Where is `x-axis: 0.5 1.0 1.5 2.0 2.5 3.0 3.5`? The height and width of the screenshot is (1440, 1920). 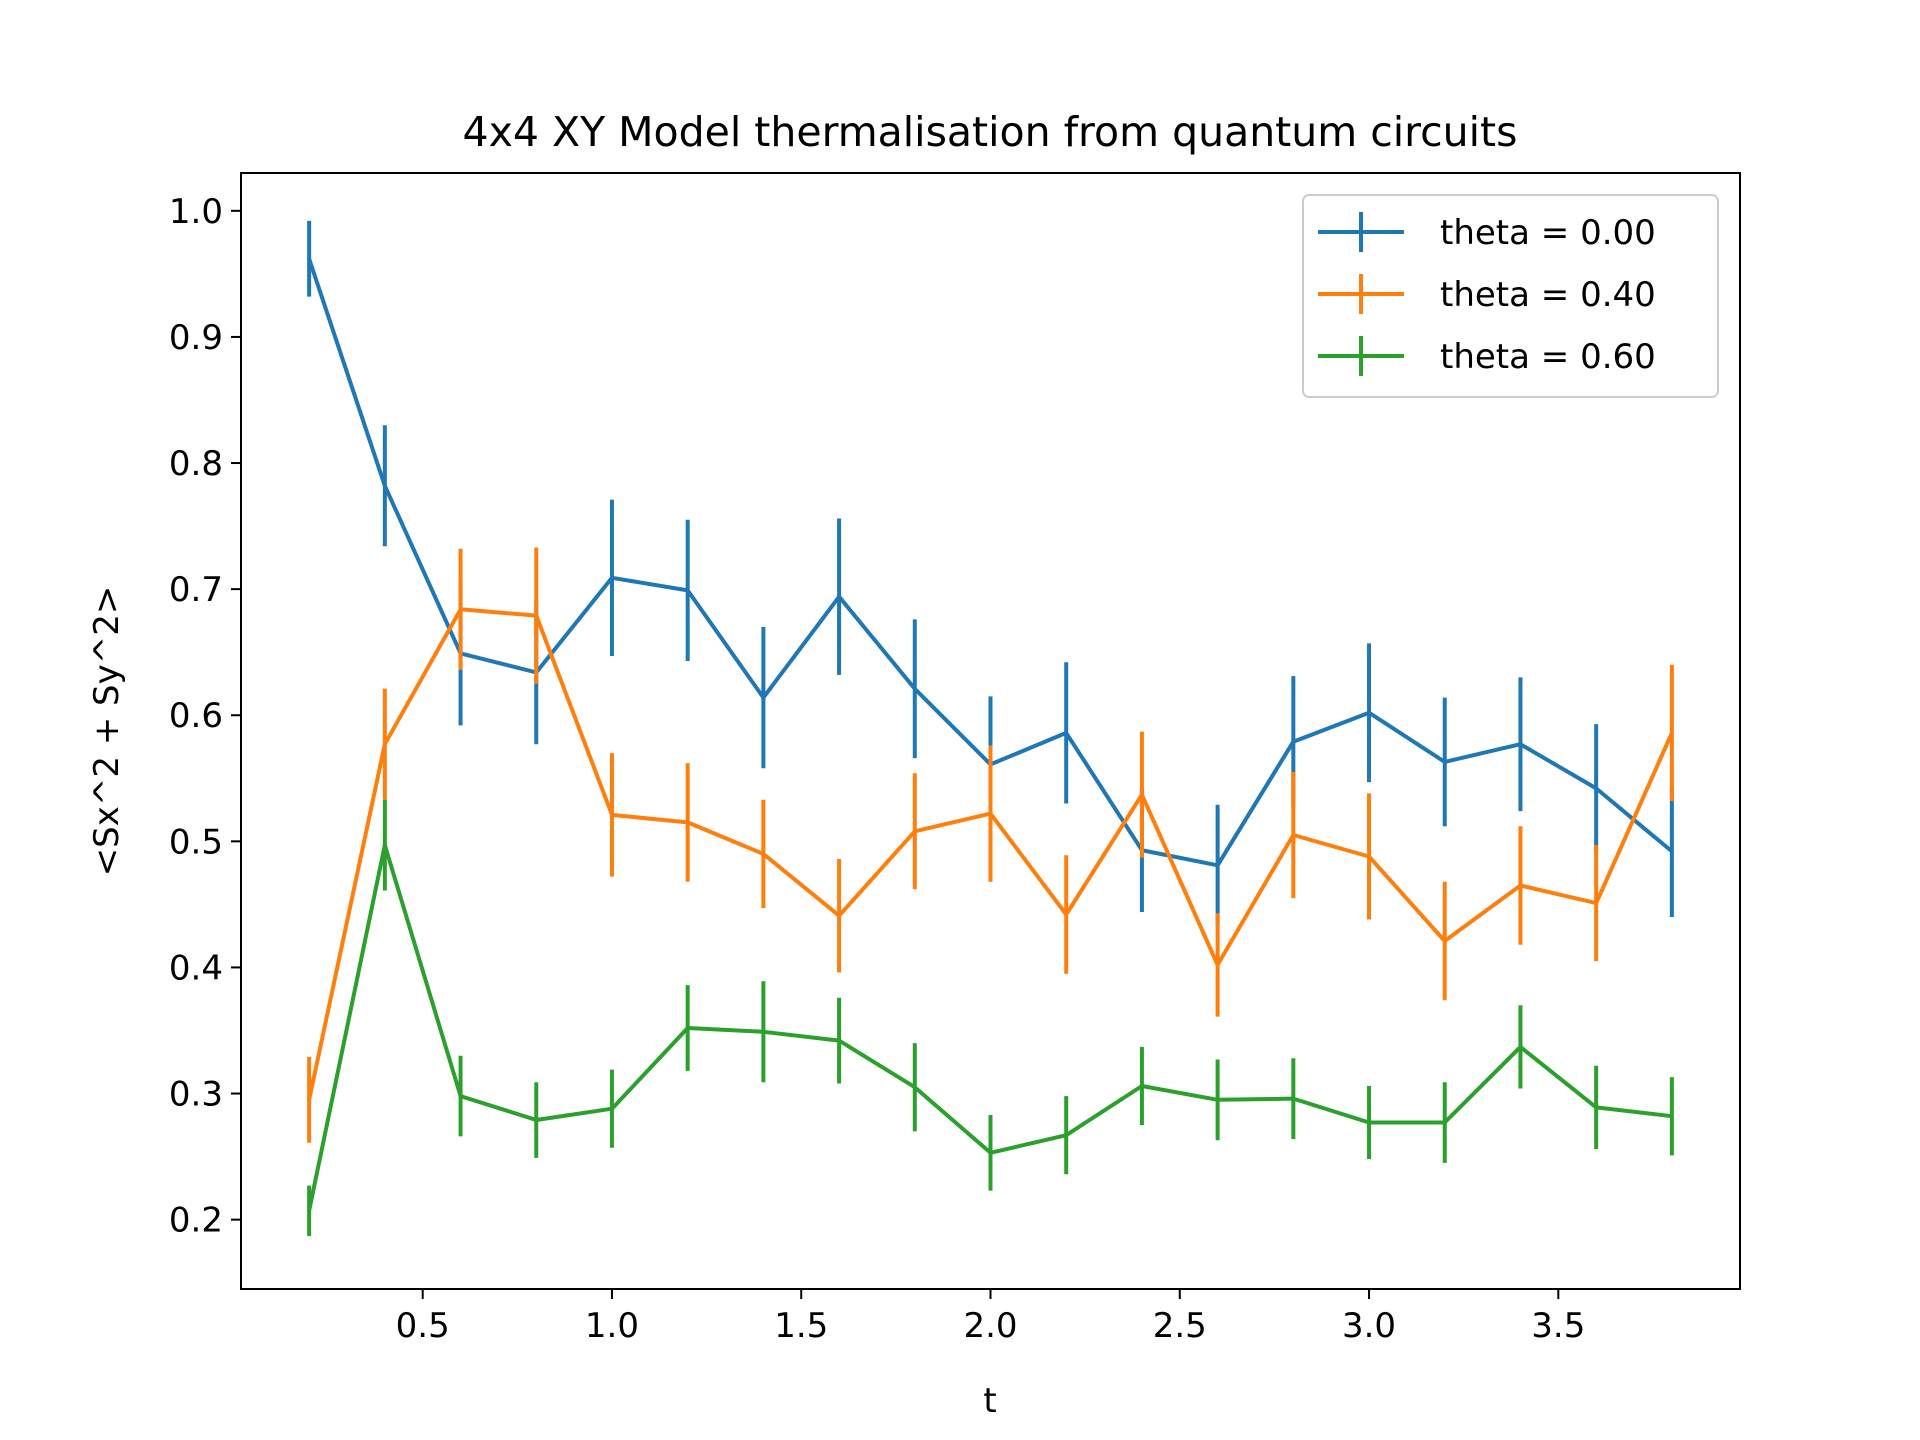
x-axis: 0.5 1.0 1.5 2.0 2.5 3.0 3.5 is located at coordinates (990, 1317).